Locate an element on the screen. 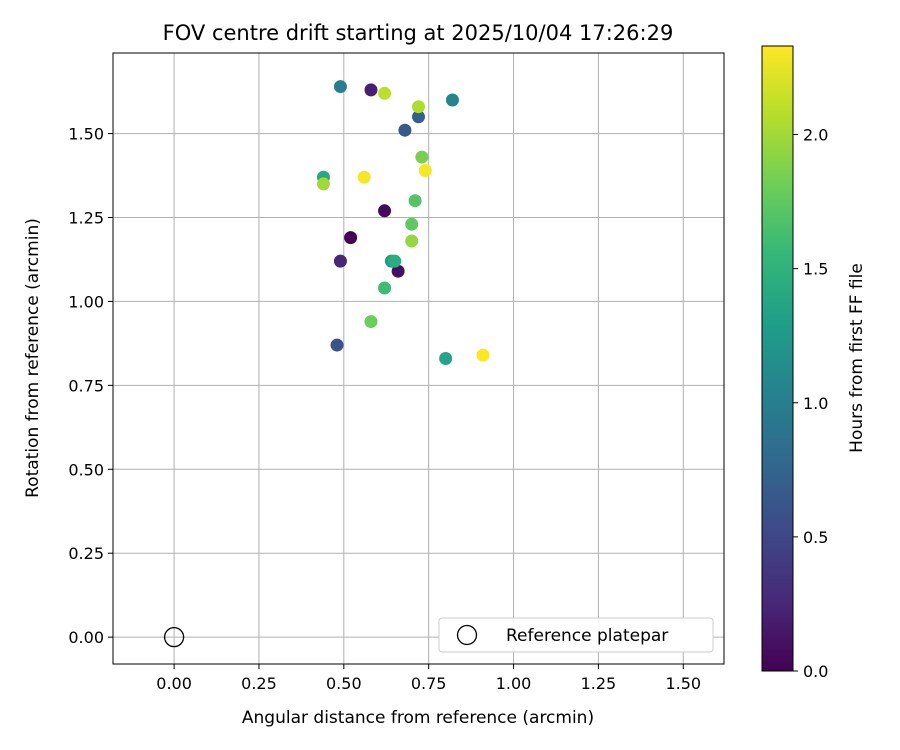 Image resolution: width=900 pixels, height=750 pixels. y-axis-label: Rotation from reference (arcmin) is located at coordinates (33, 358).